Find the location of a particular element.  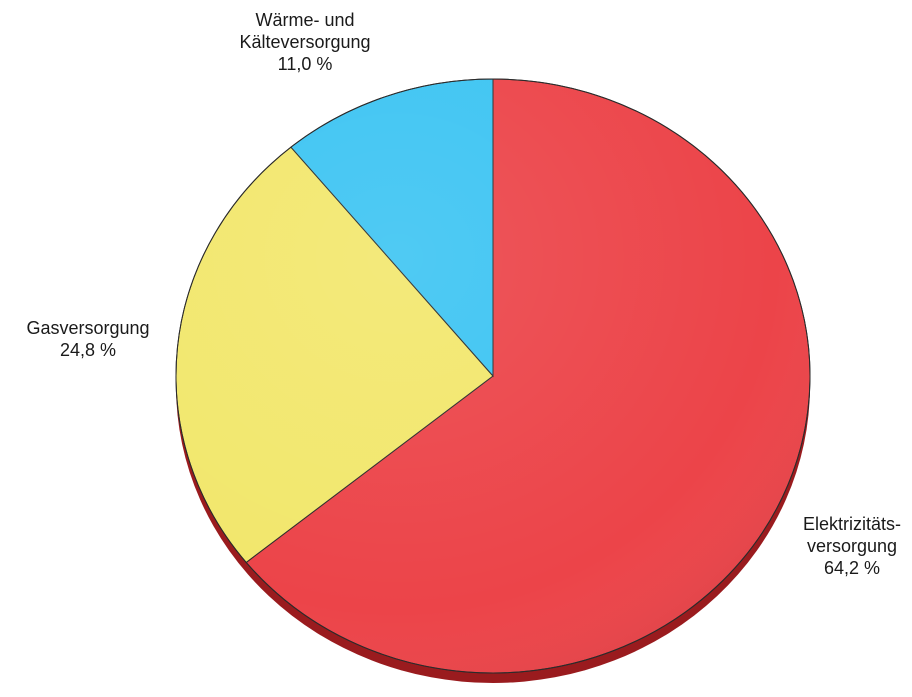

slice-label-1: Elektrizitäts-versorgung 64,2 % is located at coordinates (852, 546).